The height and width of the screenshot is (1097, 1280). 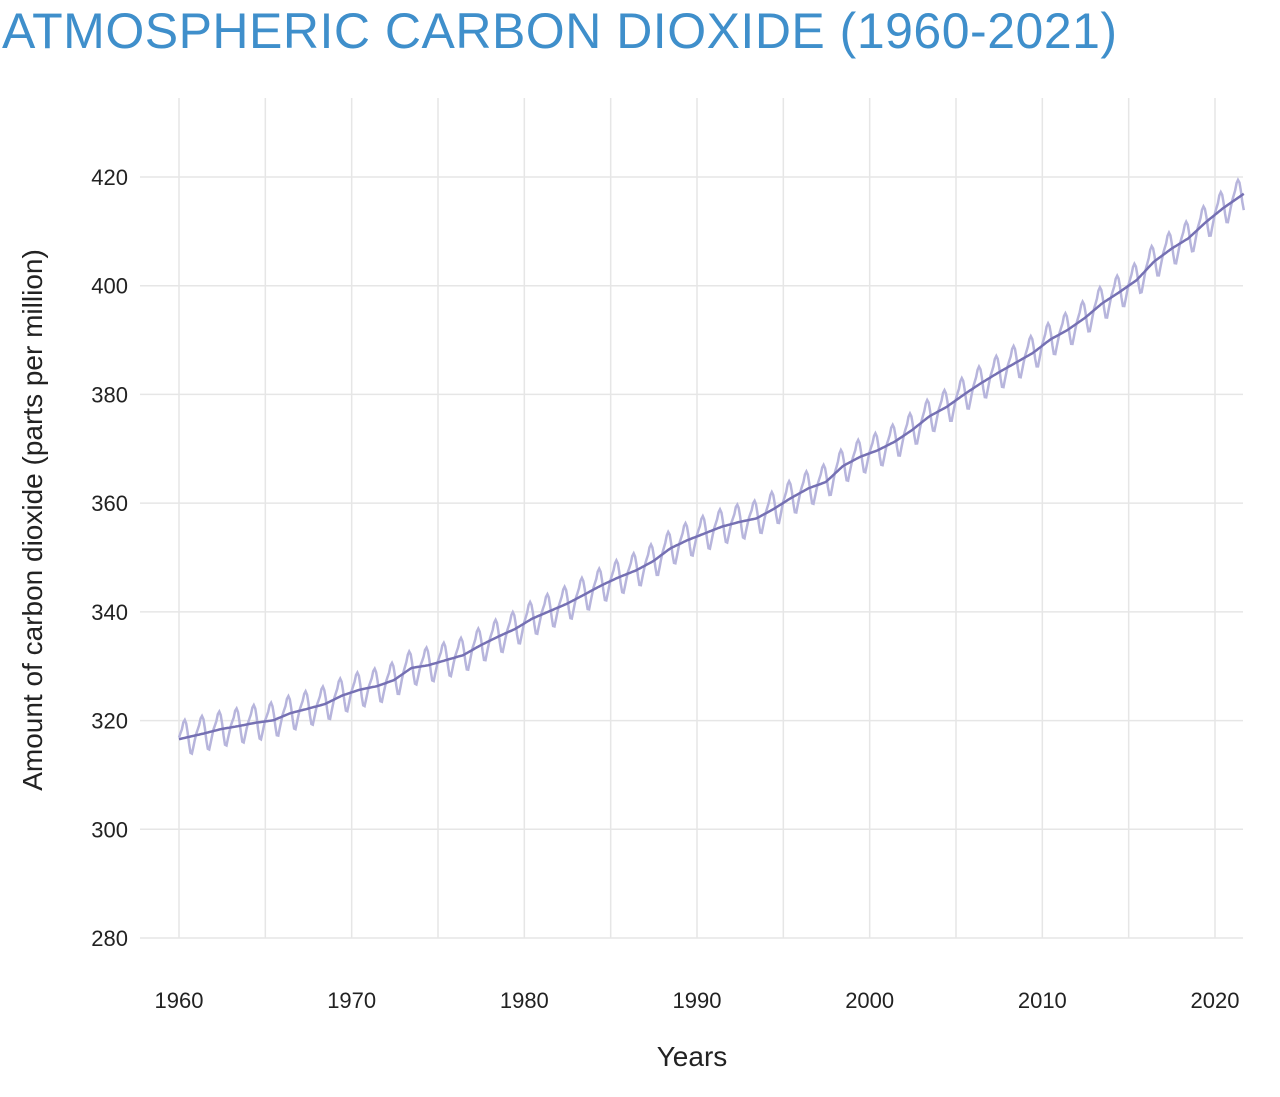 What do you see at coordinates (179, 1000) in the screenshot?
I see `x-tick-label: 1960` at bounding box center [179, 1000].